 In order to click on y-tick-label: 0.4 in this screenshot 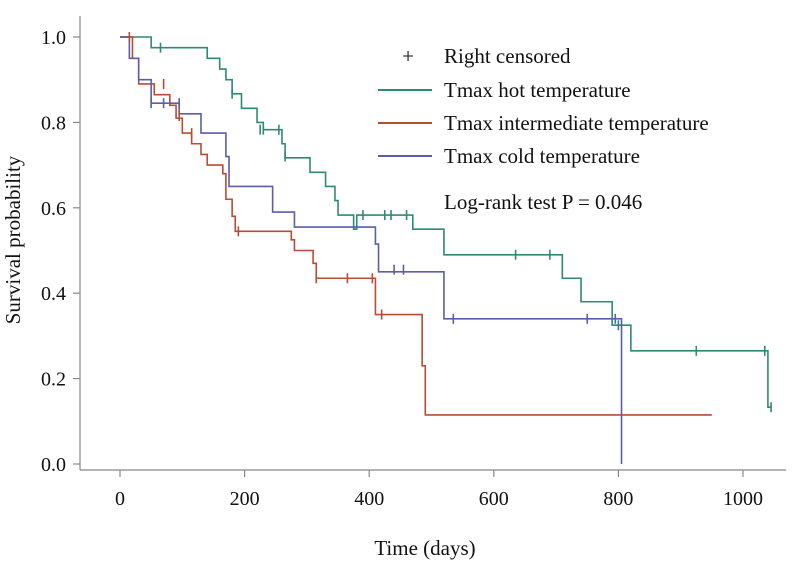, I will do `click(53, 294)`.